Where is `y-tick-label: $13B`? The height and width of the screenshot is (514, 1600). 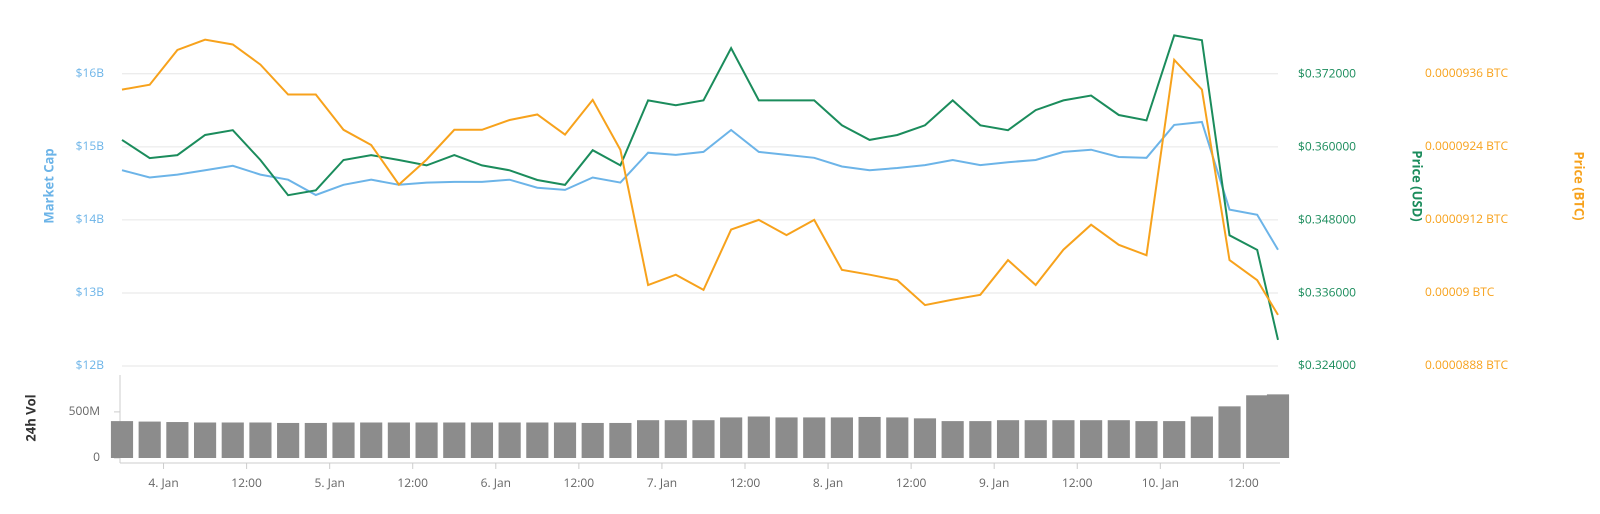
y-tick-label: $13B is located at coordinates (90, 291).